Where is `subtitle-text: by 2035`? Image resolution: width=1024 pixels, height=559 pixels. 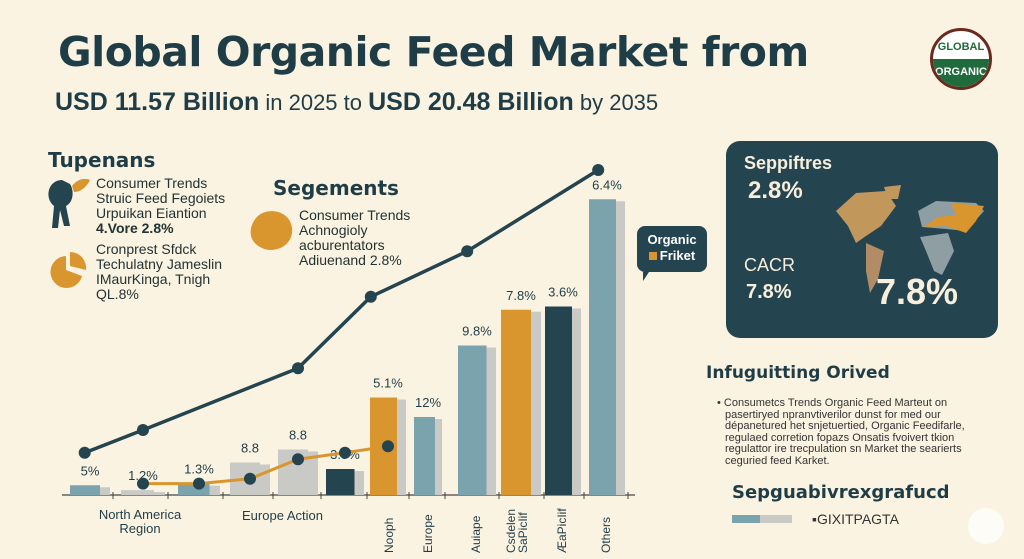 subtitle-text: by 2035 is located at coordinates (616, 102).